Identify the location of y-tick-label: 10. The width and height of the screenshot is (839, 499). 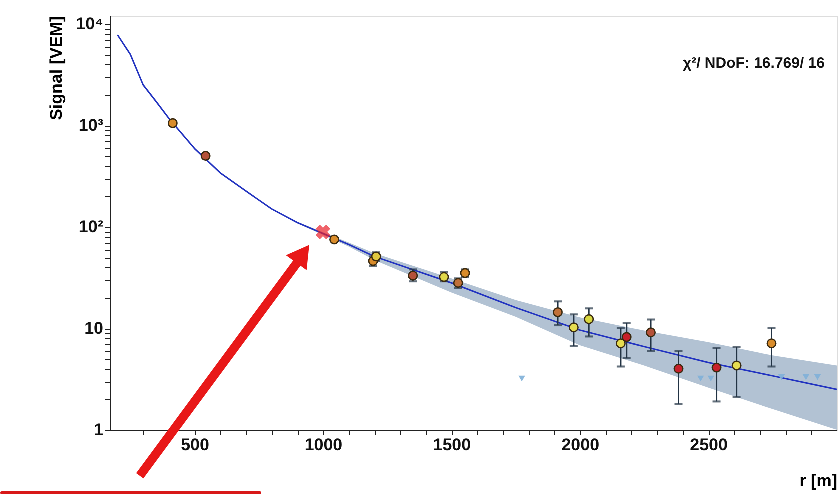
(94, 328).